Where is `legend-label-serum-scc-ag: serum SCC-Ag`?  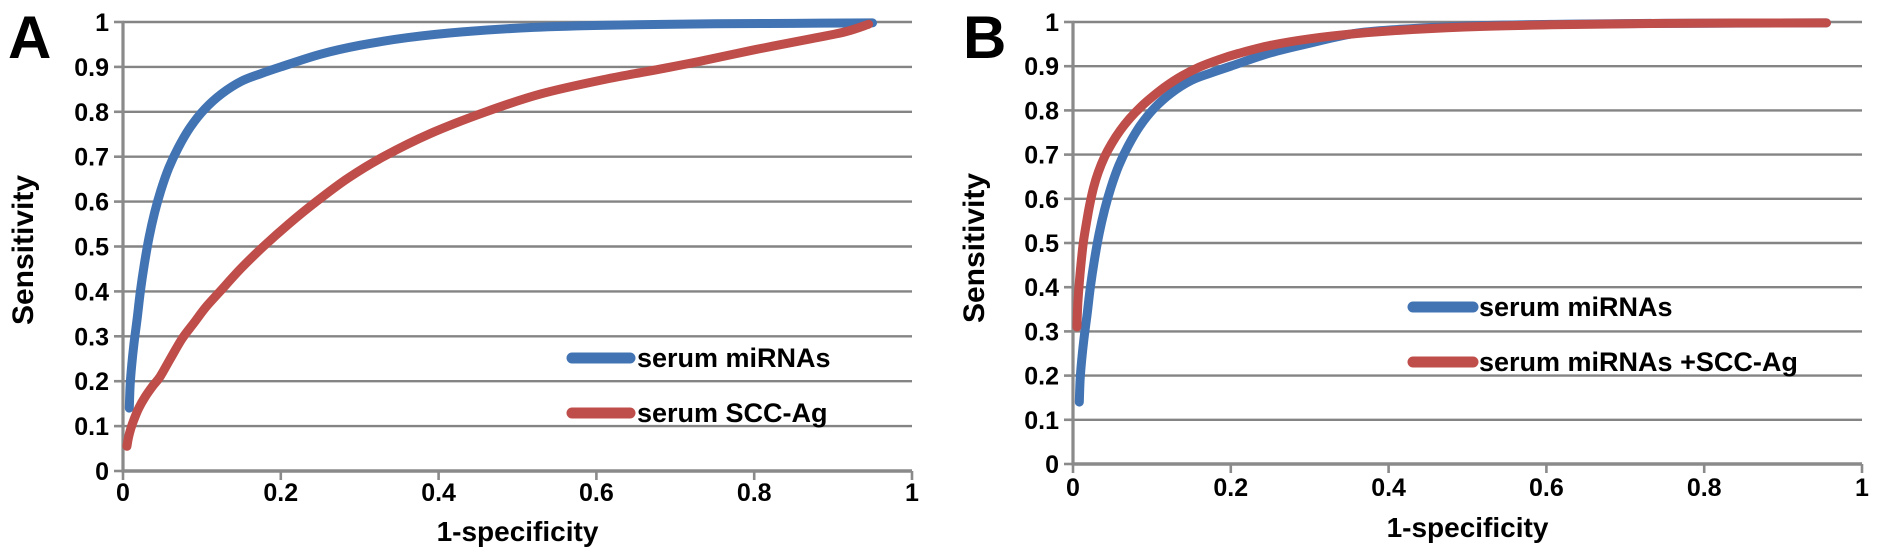 legend-label-serum-scc-ag: serum SCC-Ag is located at coordinates (732, 413).